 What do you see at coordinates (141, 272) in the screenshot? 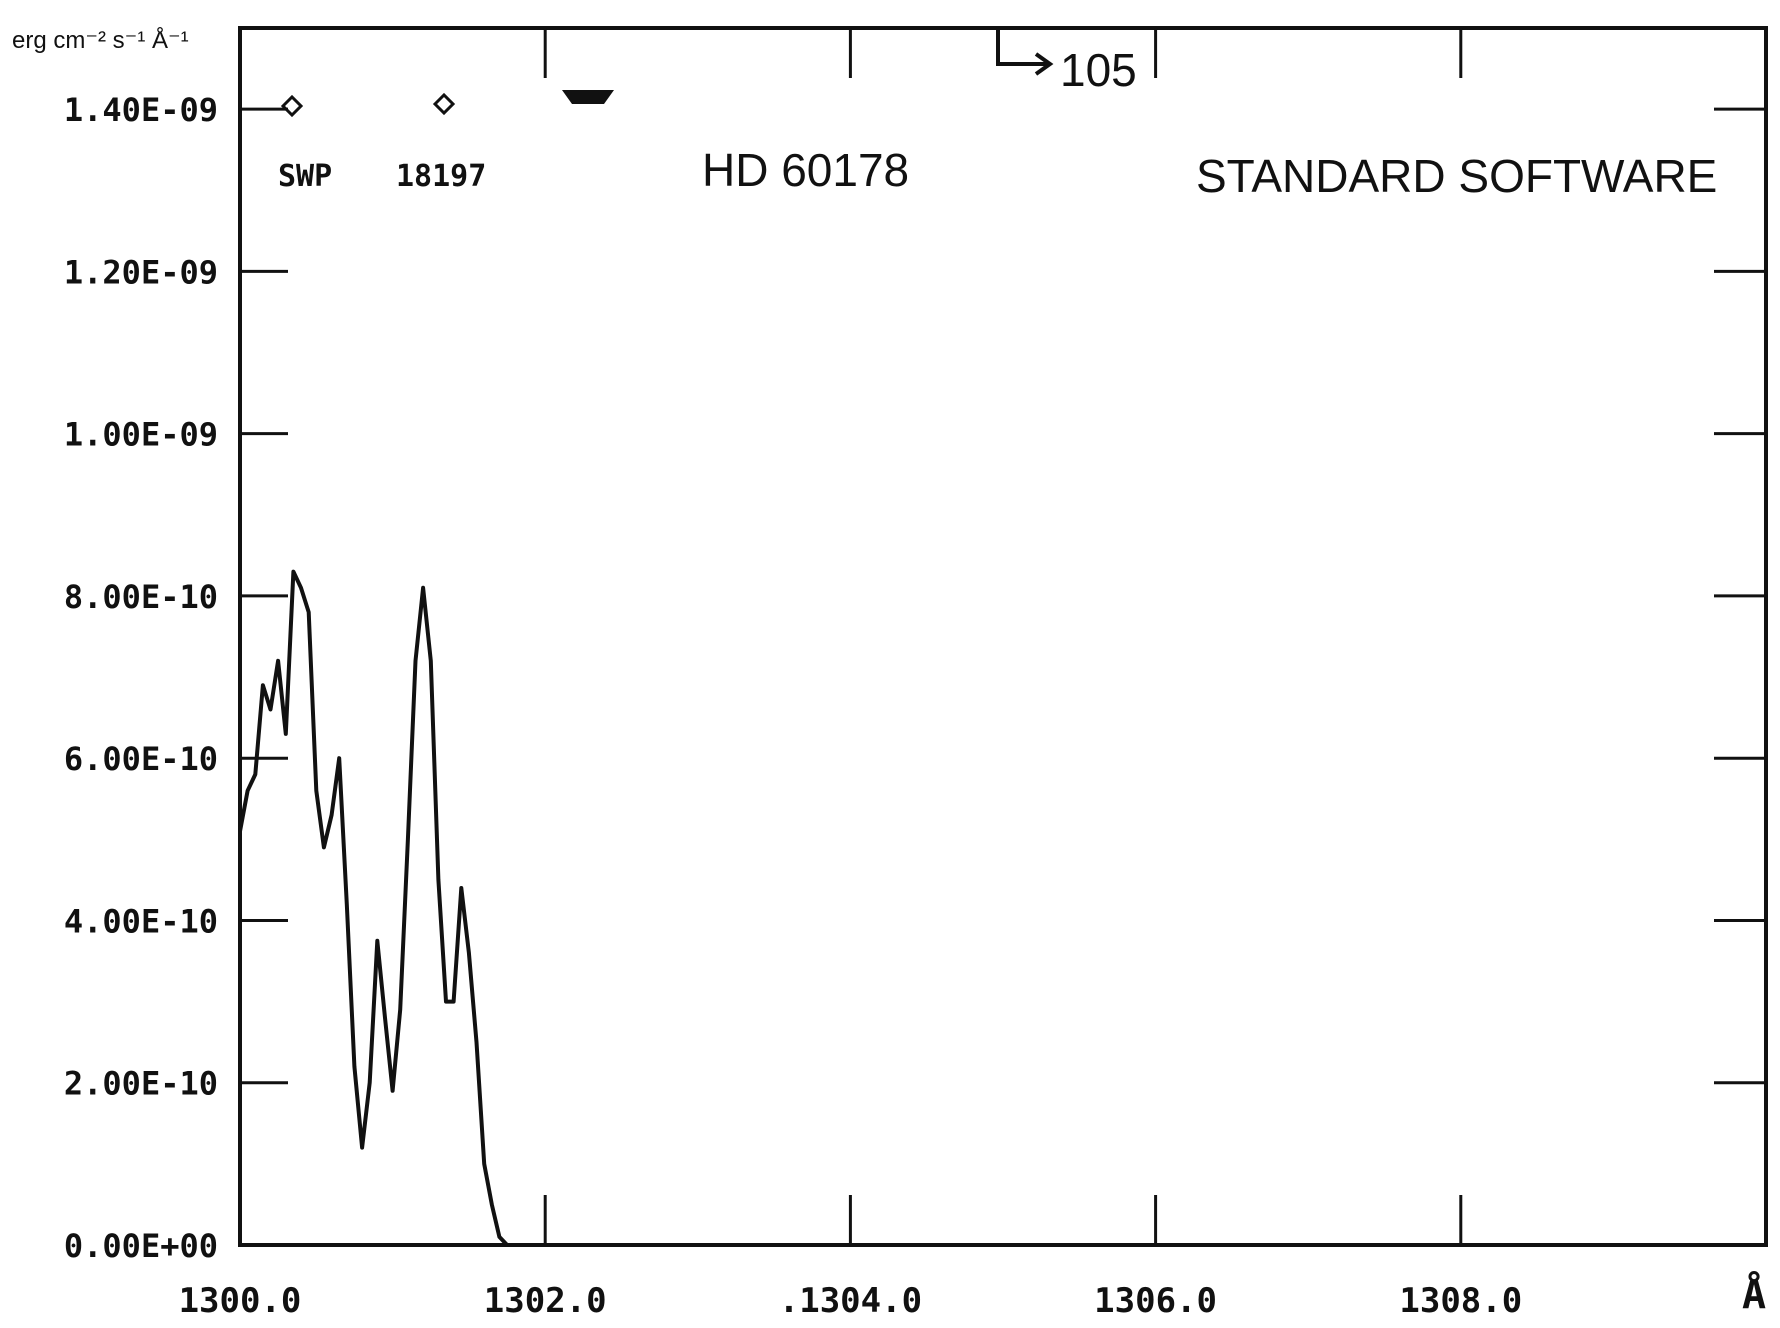
I see `y-tick-label: 1.20E-09` at bounding box center [141, 272].